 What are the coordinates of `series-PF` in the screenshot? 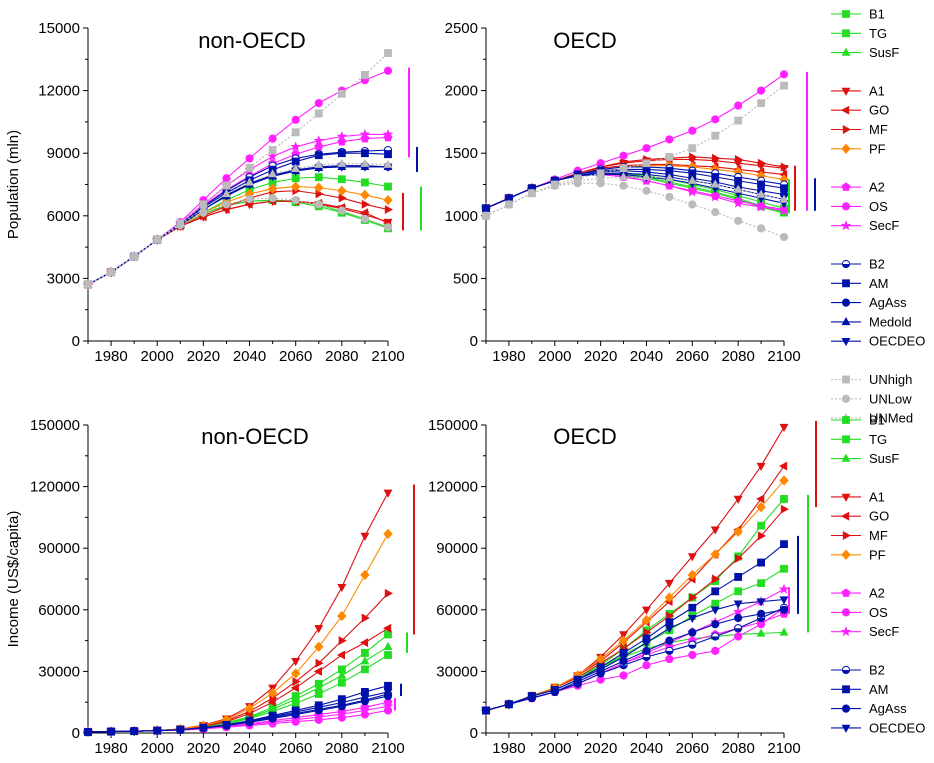 It's located at (635, 595).